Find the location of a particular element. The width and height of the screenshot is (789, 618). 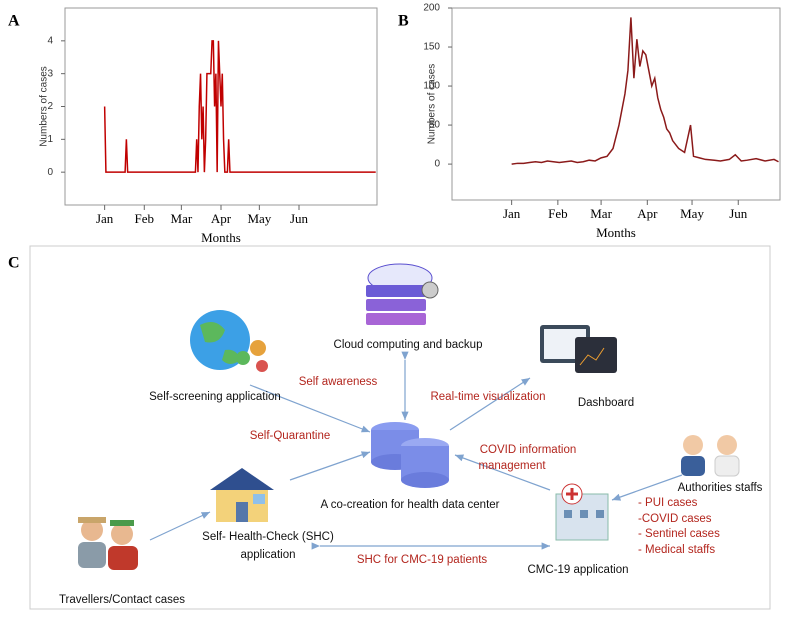

y-tick-label: 1 is located at coordinates (50, 139).